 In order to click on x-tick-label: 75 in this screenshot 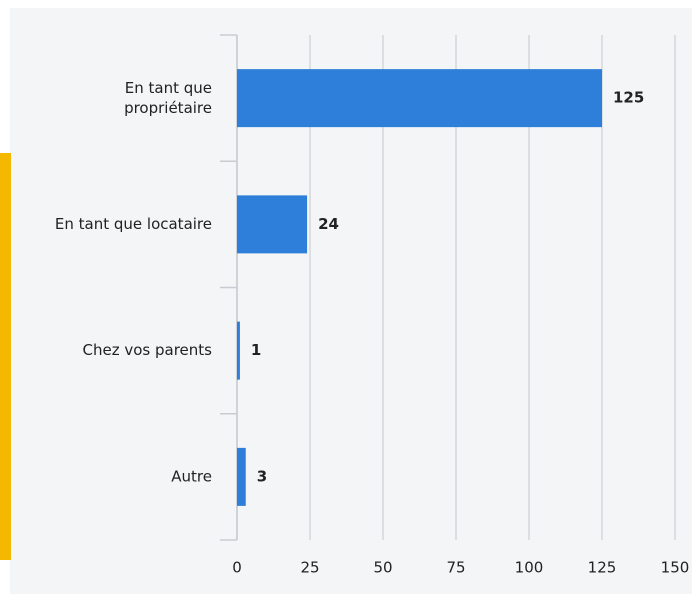, I will do `click(455, 568)`.